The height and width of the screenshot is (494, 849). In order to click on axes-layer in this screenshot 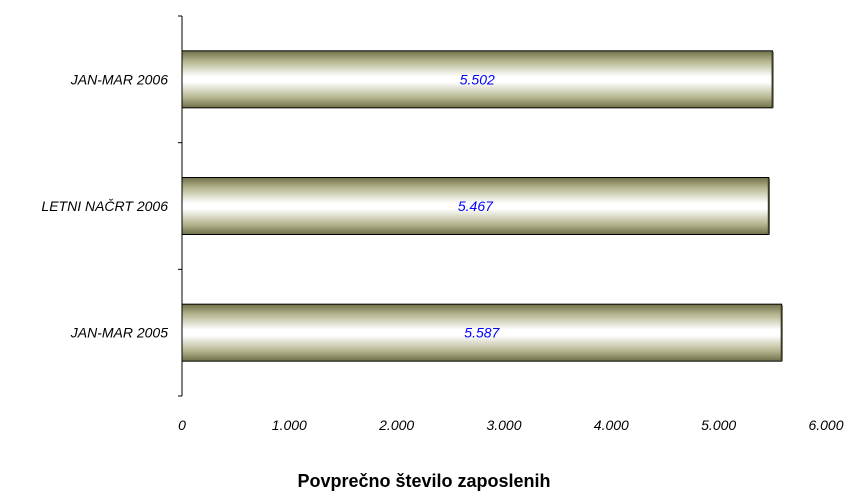, I will do `click(180, 206)`.